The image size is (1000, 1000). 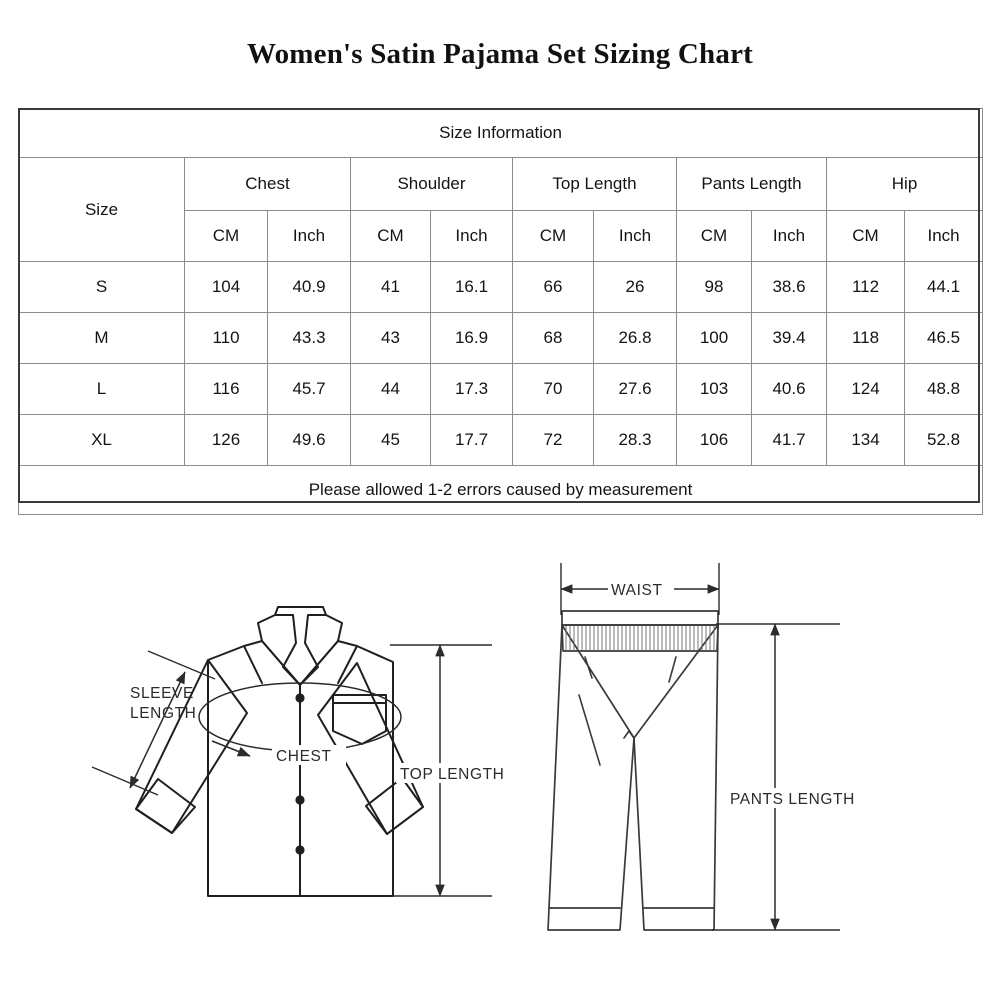 I want to click on shirt-right-lapel, so click(x=321, y=650).